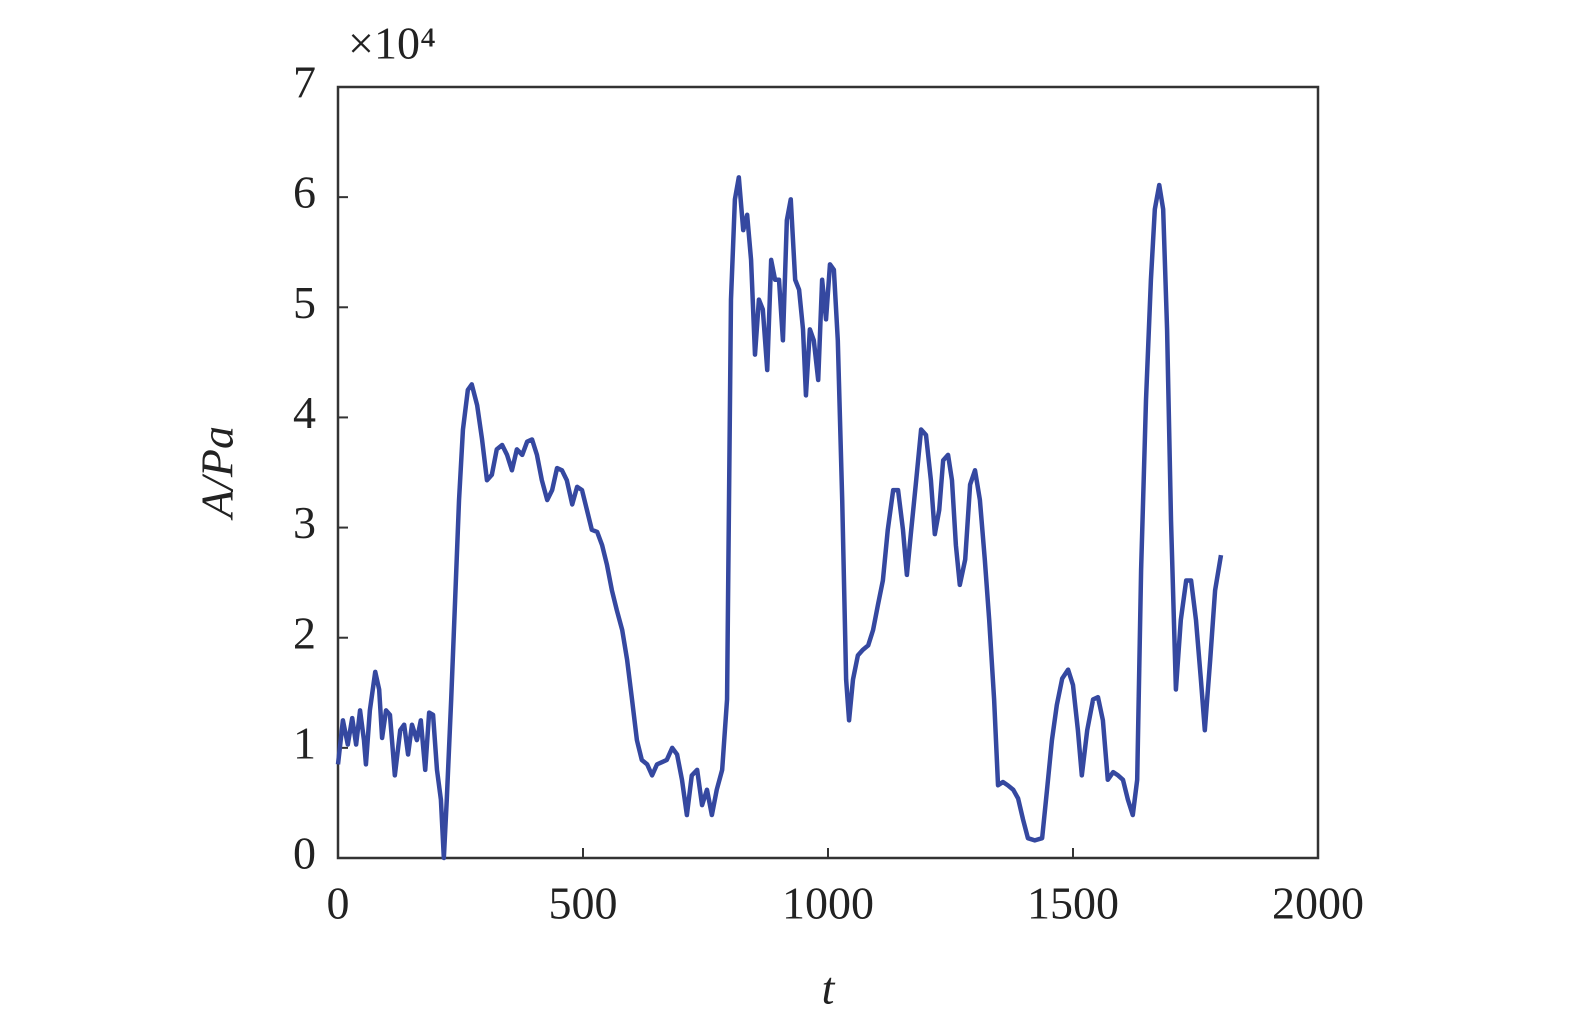  I want to click on y-axis-label: A/Pa, so click(217, 473).